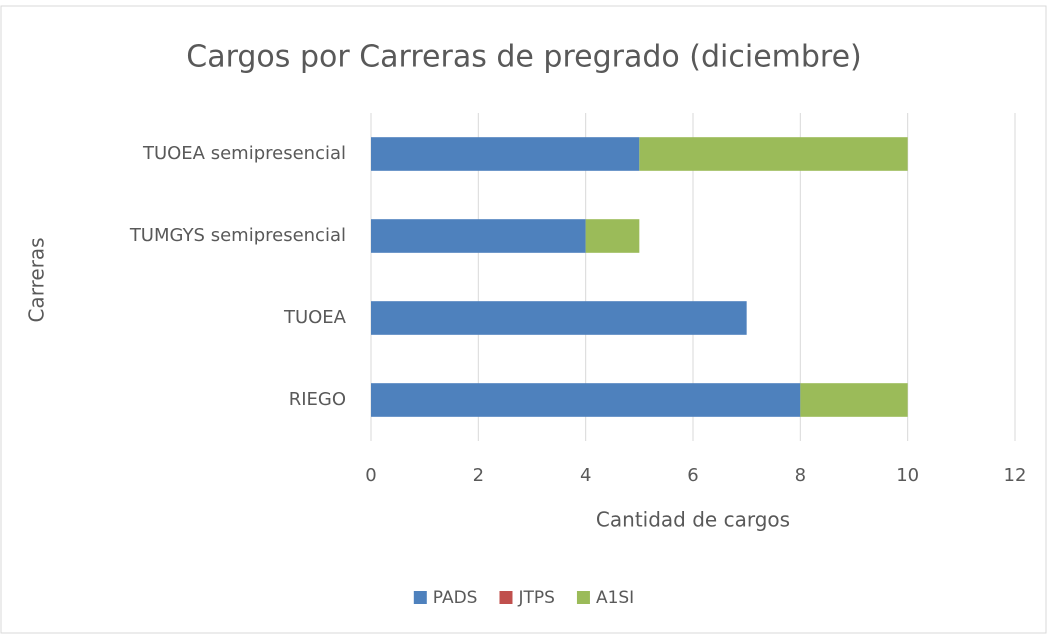  What do you see at coordinates (244, 153) in the screenshot?
I see `y-tick-label: TUOEA semipresencial` at bounding box center [244, 153].